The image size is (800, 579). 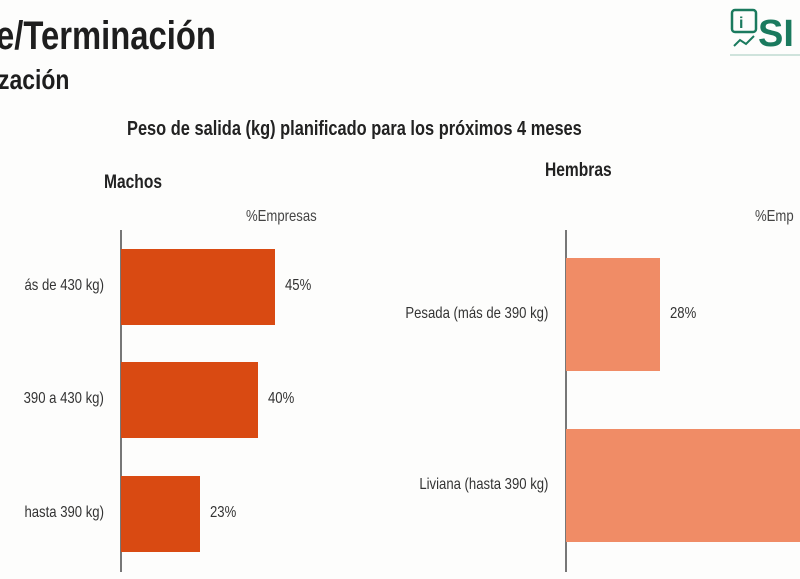 I want to click on category-label: 390 a 430 kg), so click(x=63, y=398).